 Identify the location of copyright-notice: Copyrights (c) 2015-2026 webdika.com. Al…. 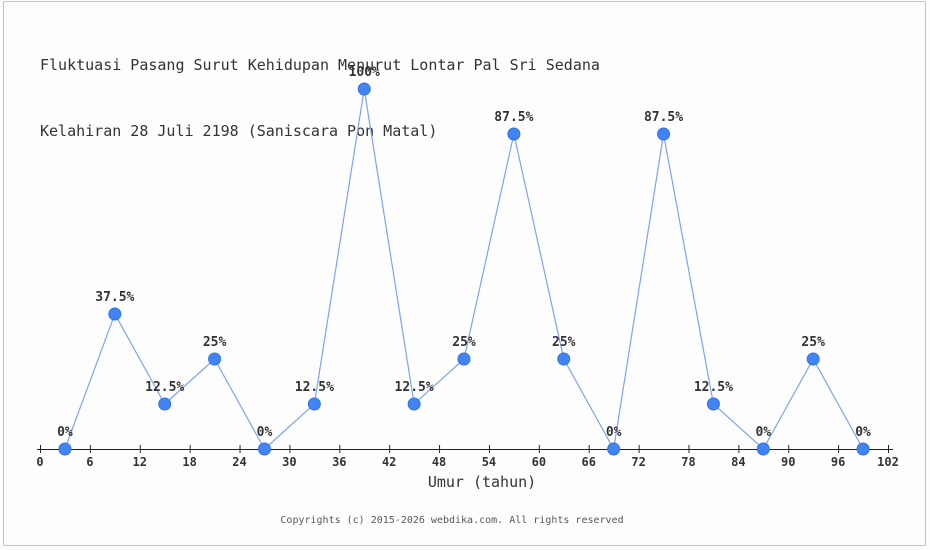
(452, 520).